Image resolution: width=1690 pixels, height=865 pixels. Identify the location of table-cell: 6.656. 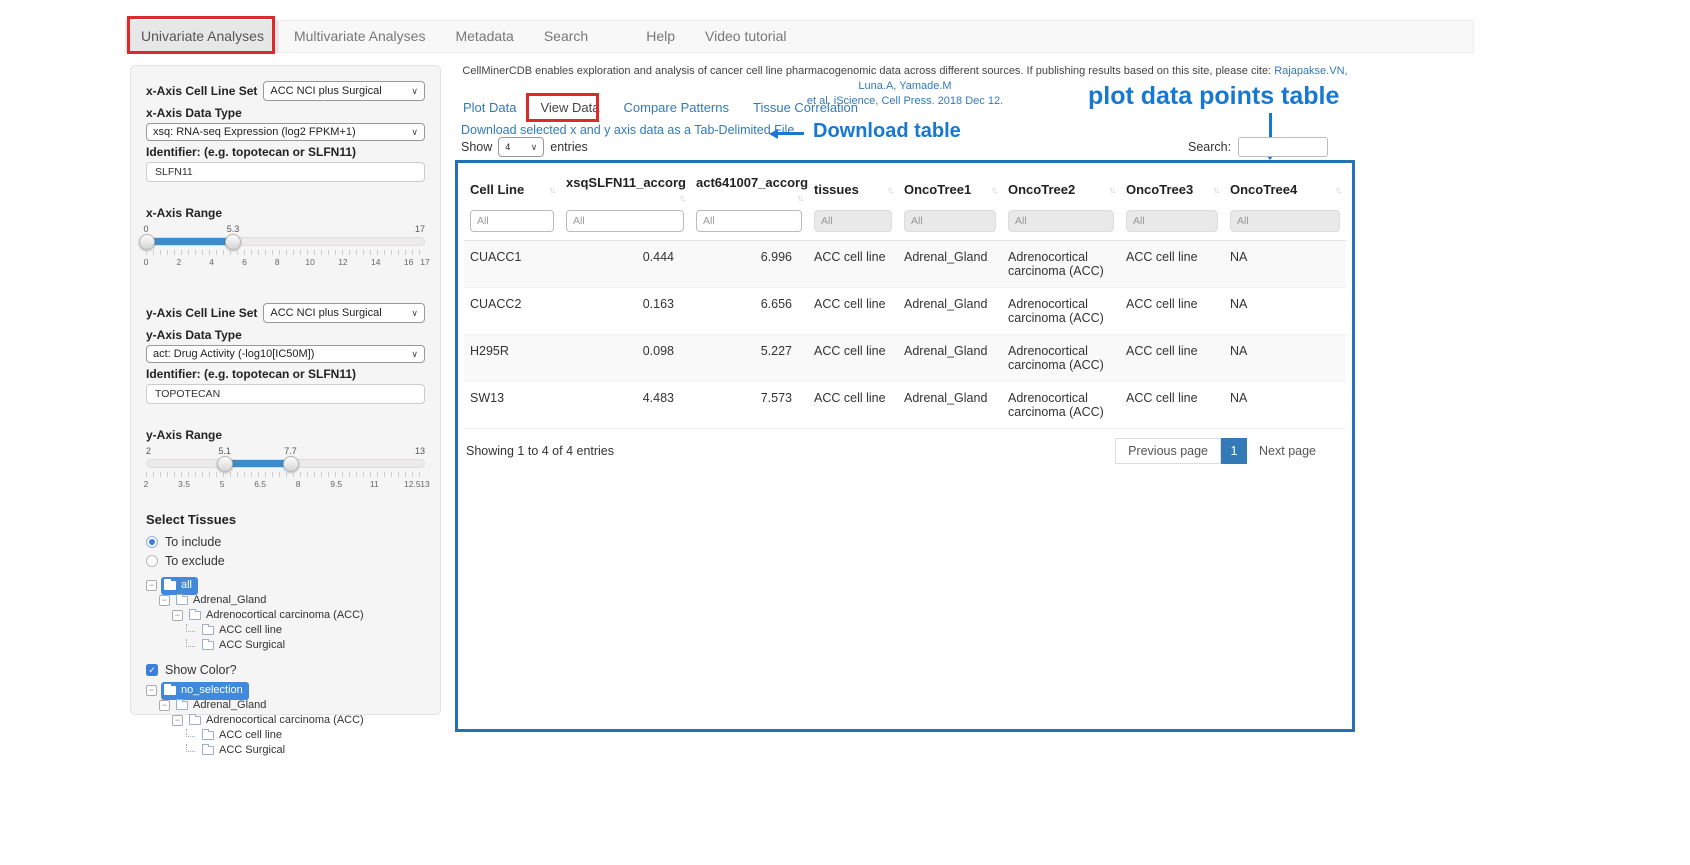
(749, 311).